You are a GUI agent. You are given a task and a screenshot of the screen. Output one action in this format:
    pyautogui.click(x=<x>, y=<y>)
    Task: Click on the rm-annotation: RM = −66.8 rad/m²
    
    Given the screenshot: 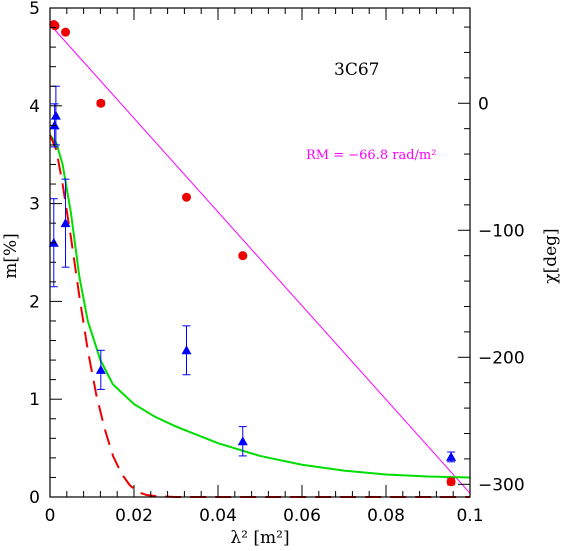 What is the action you would take?
    pyautogui.click(x=371, y=155)
    